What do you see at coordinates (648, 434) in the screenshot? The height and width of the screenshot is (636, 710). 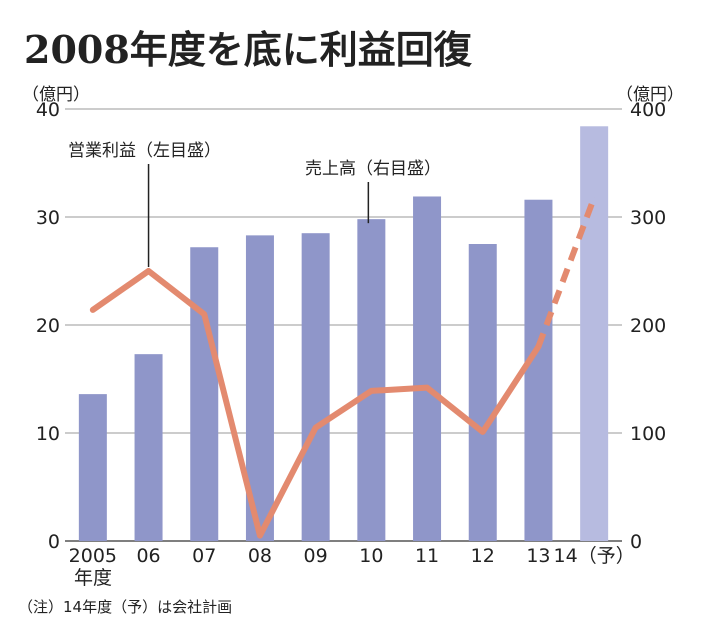 I see `right-tick-label-1: 100` at bounding box center [648, 434].